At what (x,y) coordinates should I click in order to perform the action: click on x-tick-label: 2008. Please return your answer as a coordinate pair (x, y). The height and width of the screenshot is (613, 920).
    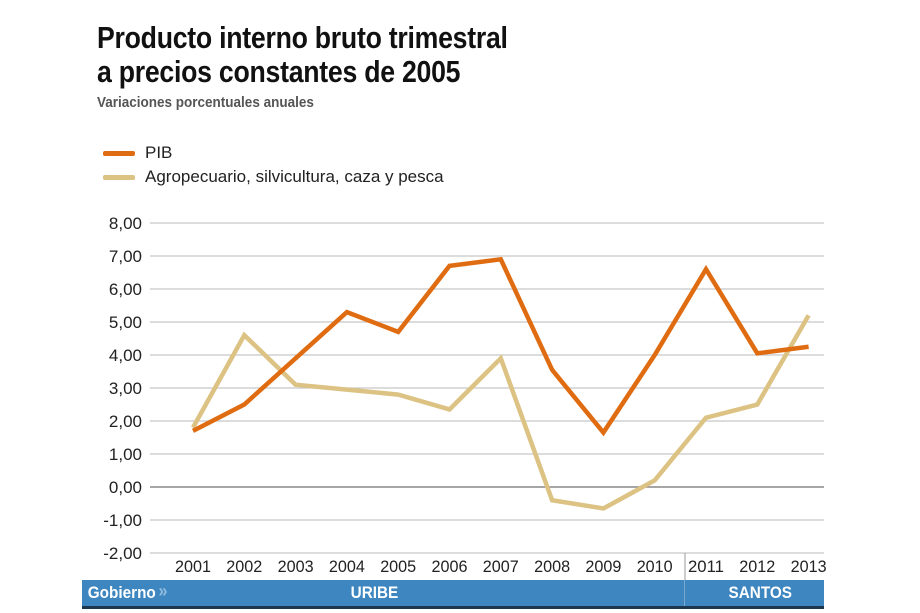
    Looking at the image, I should click on (552, 566).